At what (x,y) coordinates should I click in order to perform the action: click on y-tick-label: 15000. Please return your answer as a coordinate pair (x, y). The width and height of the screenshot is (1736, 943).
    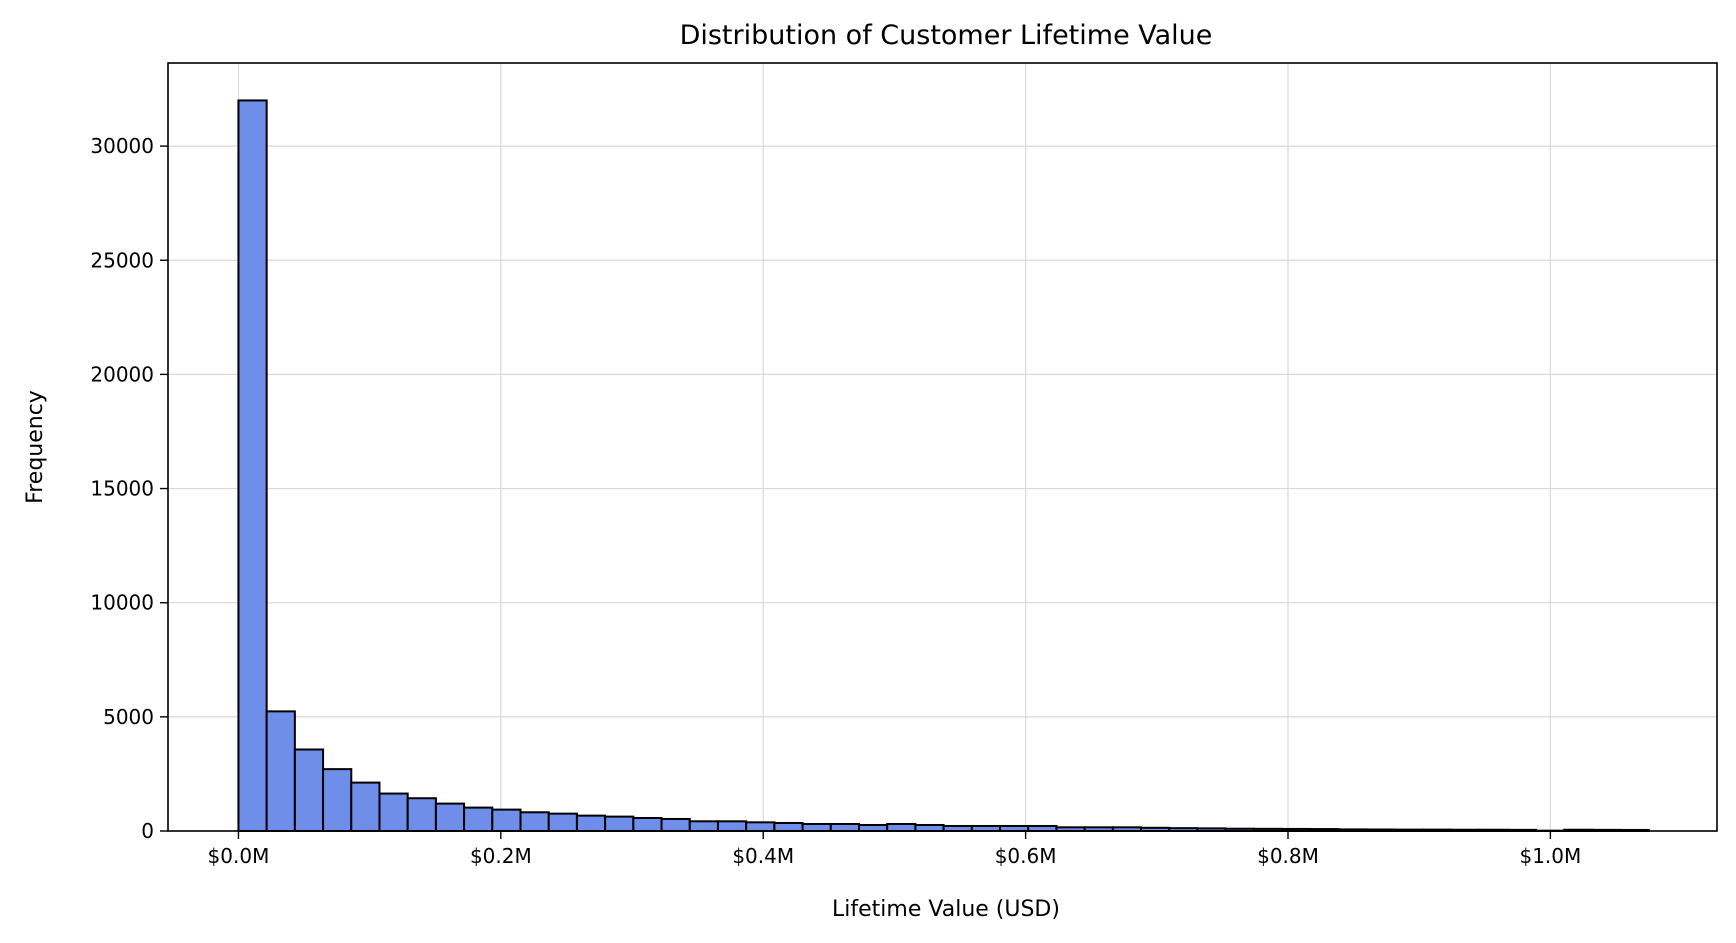
    Looking at the image, I should click on (122, 489).